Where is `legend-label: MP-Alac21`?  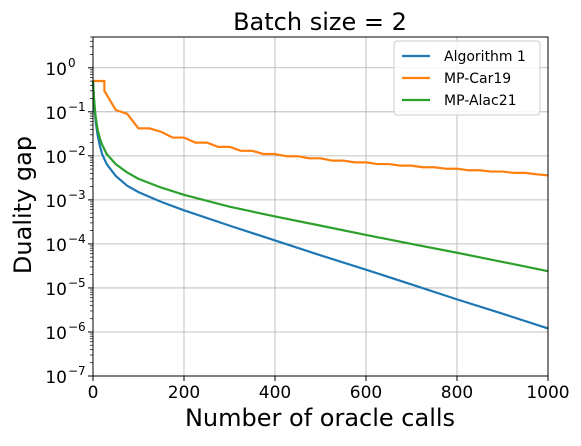
legend-label: MP-Alac21 is located at coordinates (480, 101).